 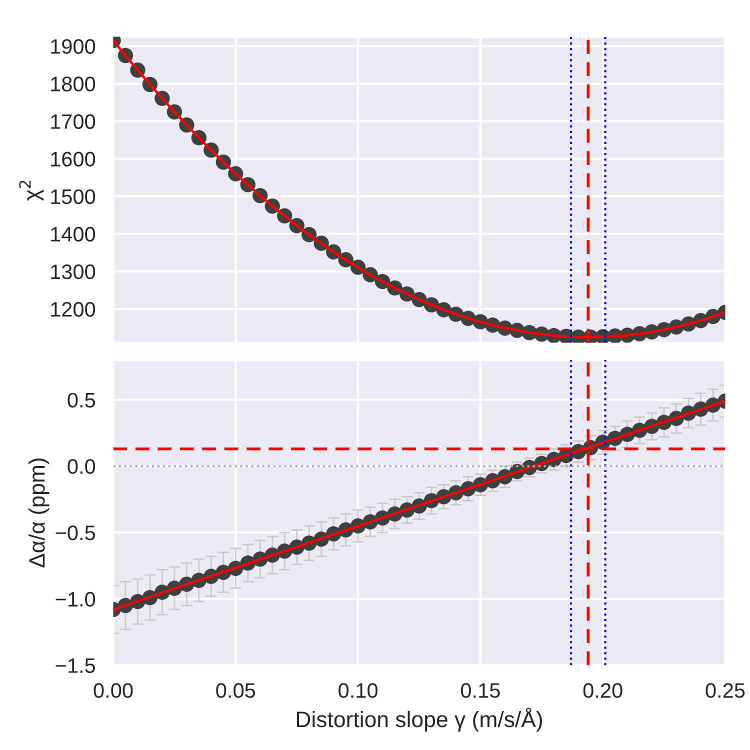 What do you see at coordinates (602, 690) in the screenshot?
I see `x-tick-label: 0.20` at bounding box center [602, 690].